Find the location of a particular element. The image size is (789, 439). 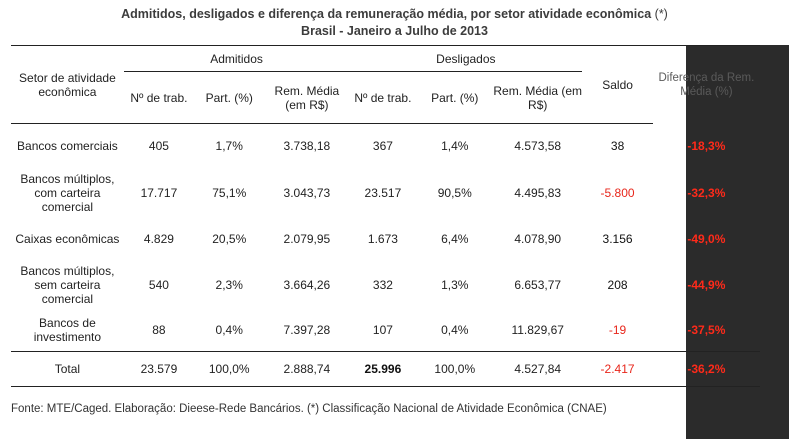

header-adm-part: Part. (%) is located at coordinates (229, 97).